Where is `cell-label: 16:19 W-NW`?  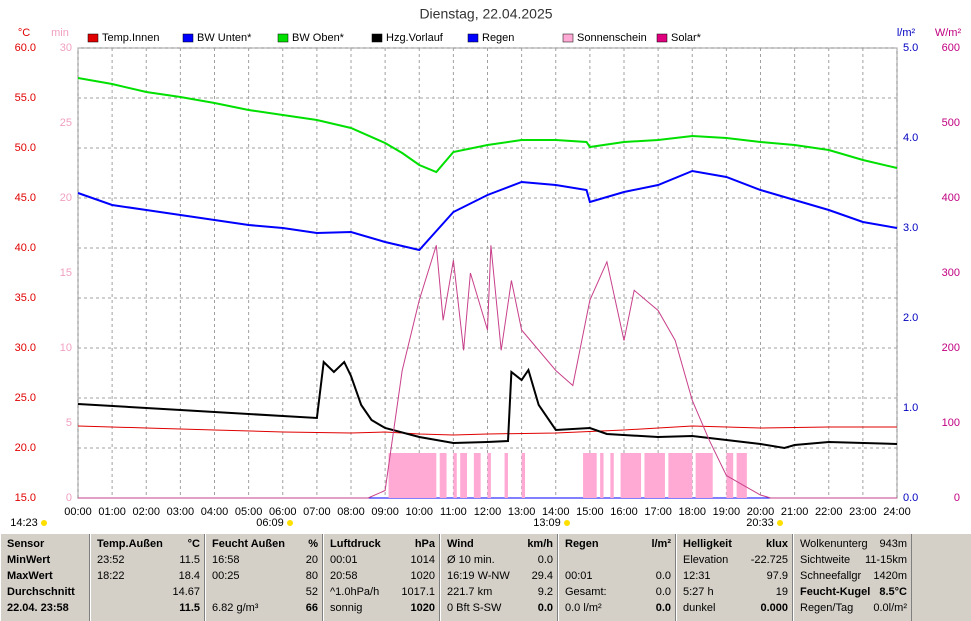 cell-label: 16:19 W-NW is located at coordinates (478, 576).